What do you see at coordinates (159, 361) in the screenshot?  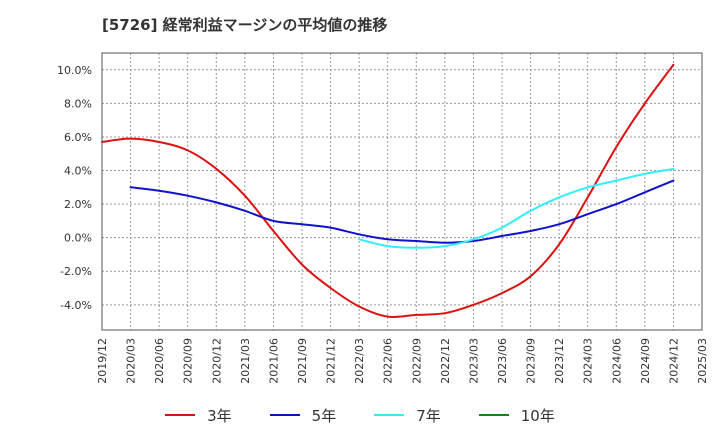 I see `x-tick-label: 2020/06` at bounding box center [159, 361].